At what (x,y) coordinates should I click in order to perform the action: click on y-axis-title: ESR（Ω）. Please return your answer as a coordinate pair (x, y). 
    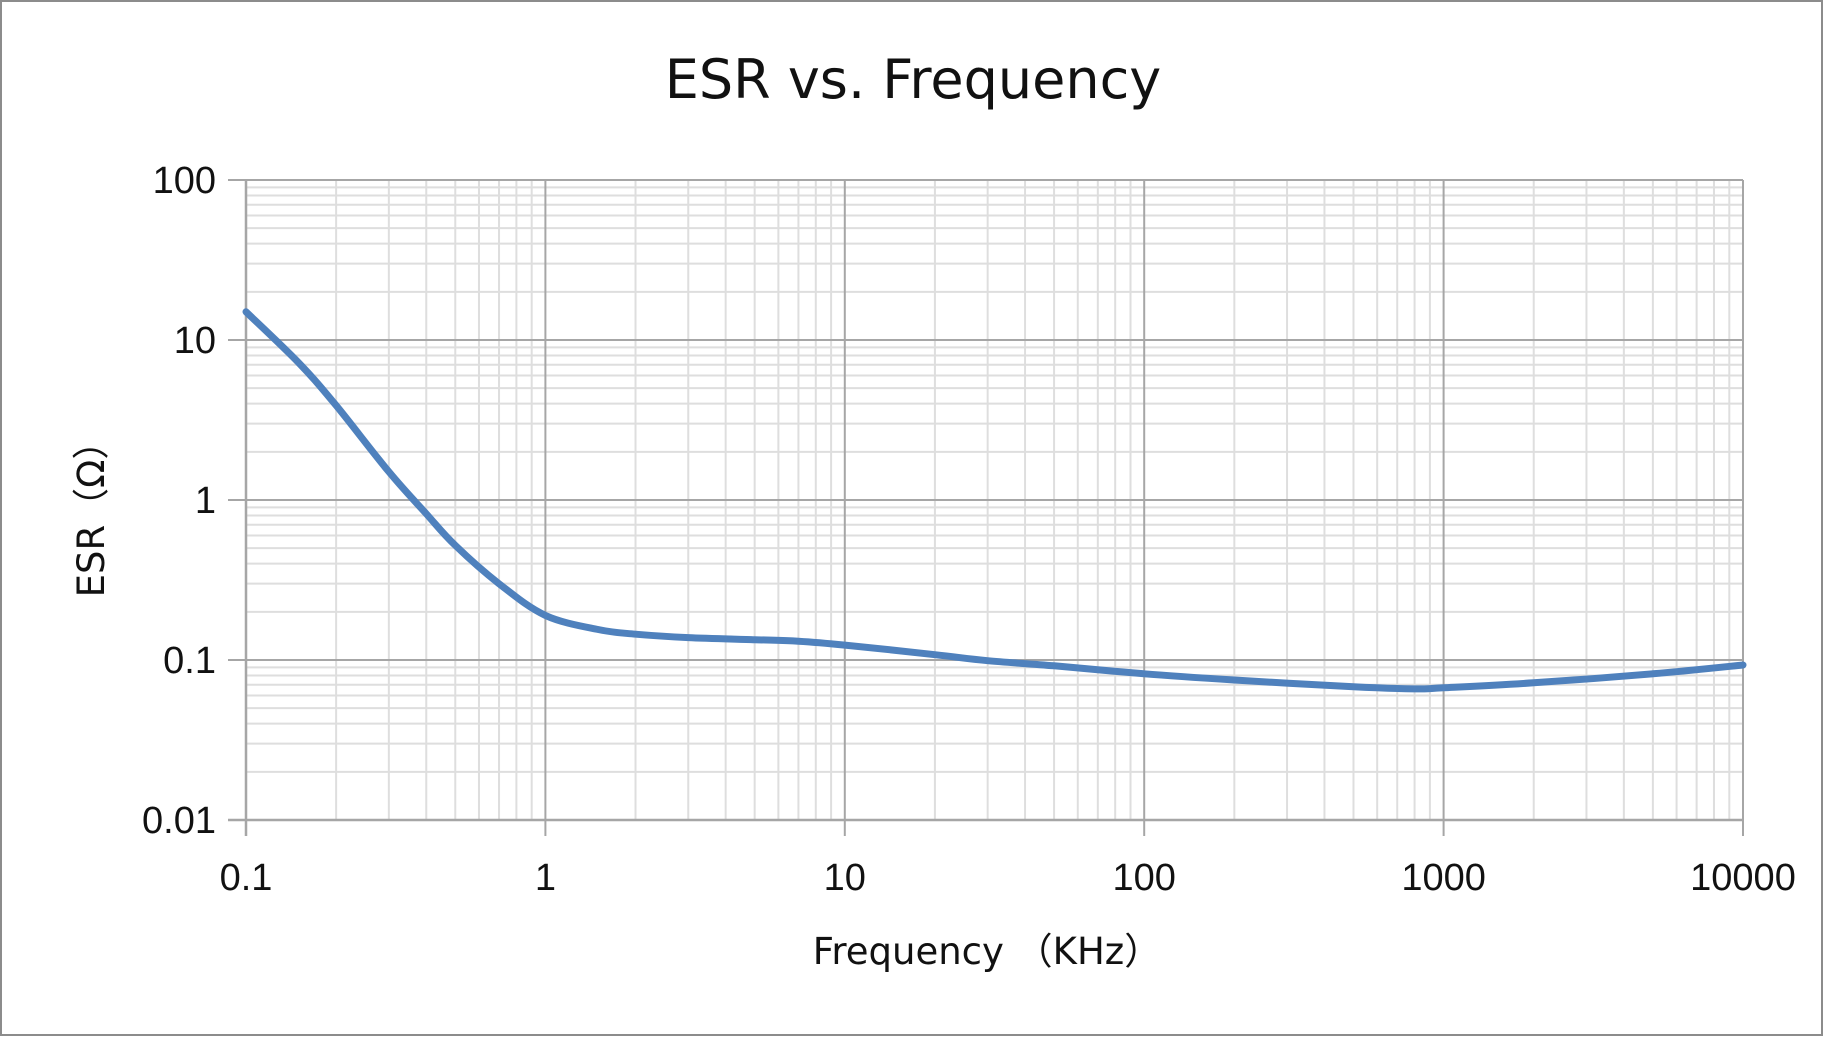
    Looking at the image, I should click on (91, 510).